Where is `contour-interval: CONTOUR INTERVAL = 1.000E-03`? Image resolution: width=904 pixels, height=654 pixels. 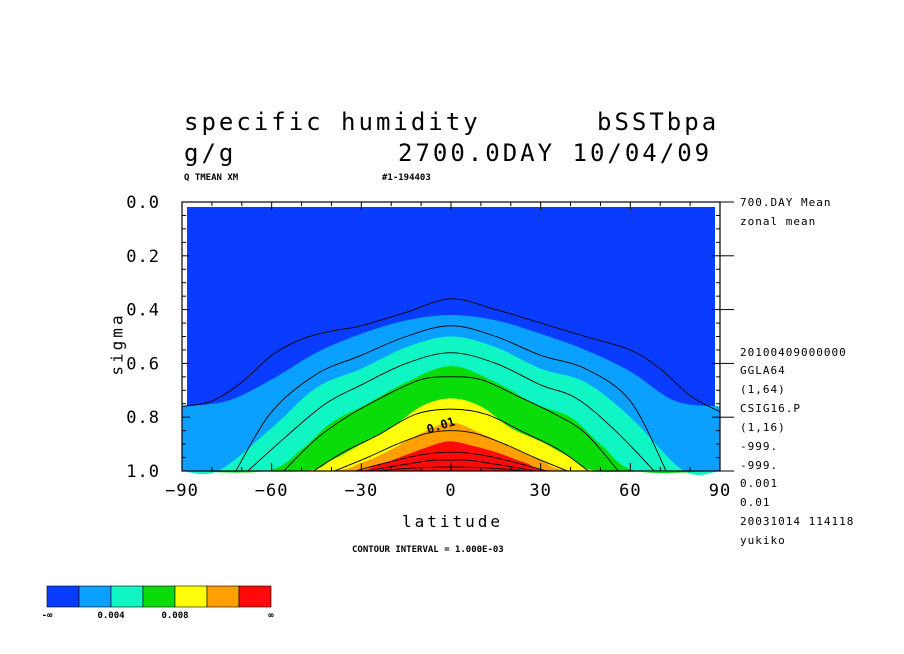
contour-interval: CONTOUR INTERVAL = 1.000E-03 is located at coordinates (428, 550).